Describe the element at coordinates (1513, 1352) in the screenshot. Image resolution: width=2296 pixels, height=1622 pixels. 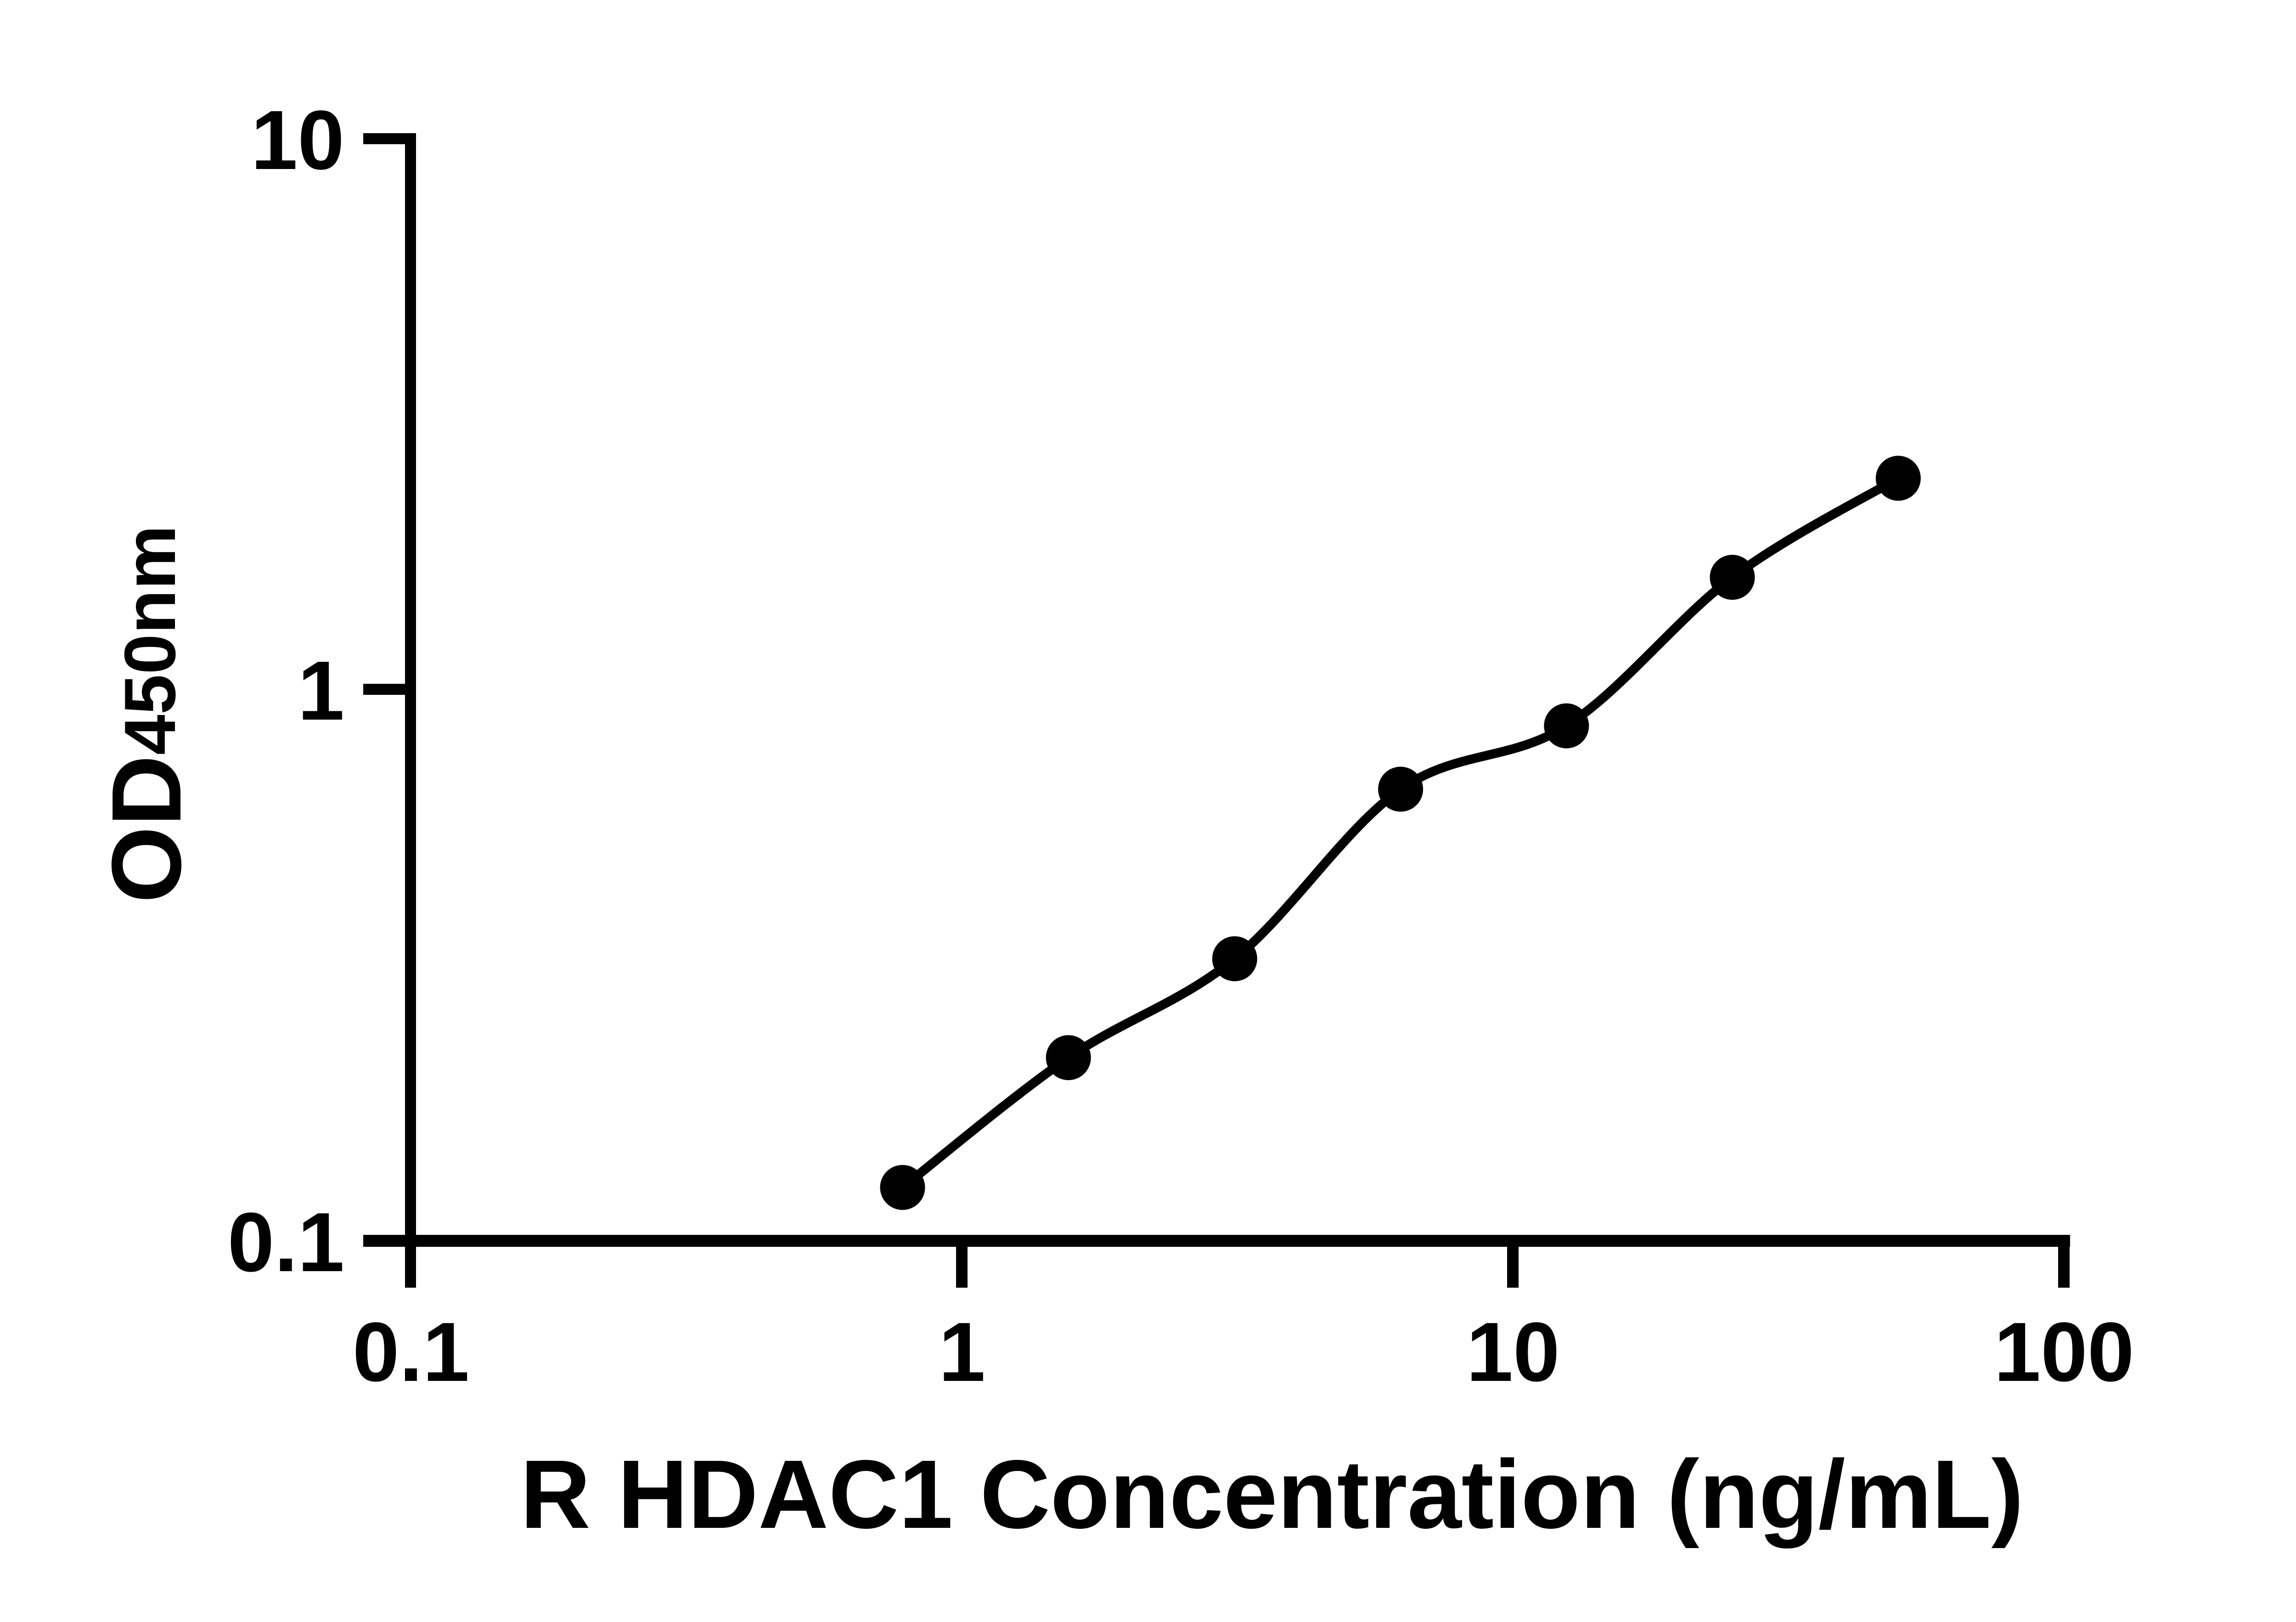
I see `x-tick-label-10: 10` at that location.